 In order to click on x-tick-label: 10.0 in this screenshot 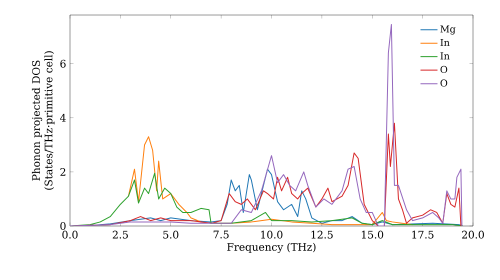, I will do `click(271, 234)`.